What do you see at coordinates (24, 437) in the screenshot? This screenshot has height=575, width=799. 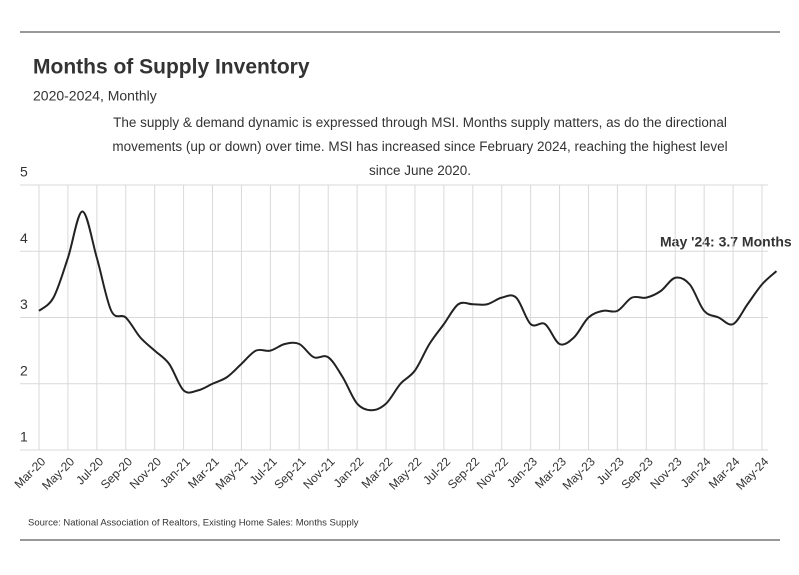 I see `y-tick-label: 1` at bounding box center [24, 437].